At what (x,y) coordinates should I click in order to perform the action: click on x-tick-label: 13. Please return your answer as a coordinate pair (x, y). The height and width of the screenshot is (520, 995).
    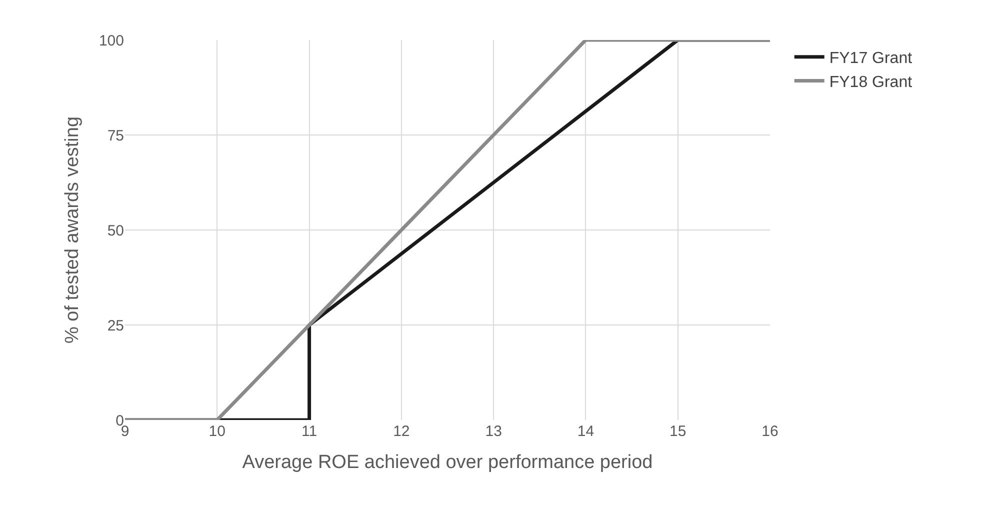
    Looking at the image, I should click on (493, 431).